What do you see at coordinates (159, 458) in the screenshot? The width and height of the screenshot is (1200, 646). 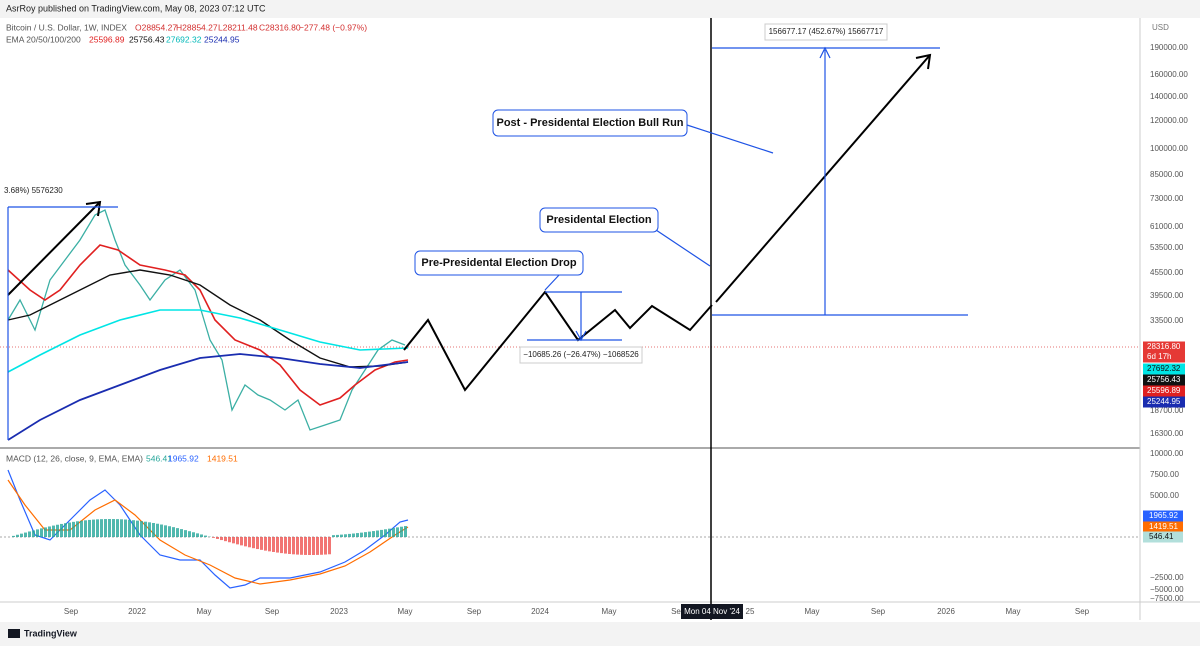 I see `macd-value: 546.41` at bounding box center [159, 458].